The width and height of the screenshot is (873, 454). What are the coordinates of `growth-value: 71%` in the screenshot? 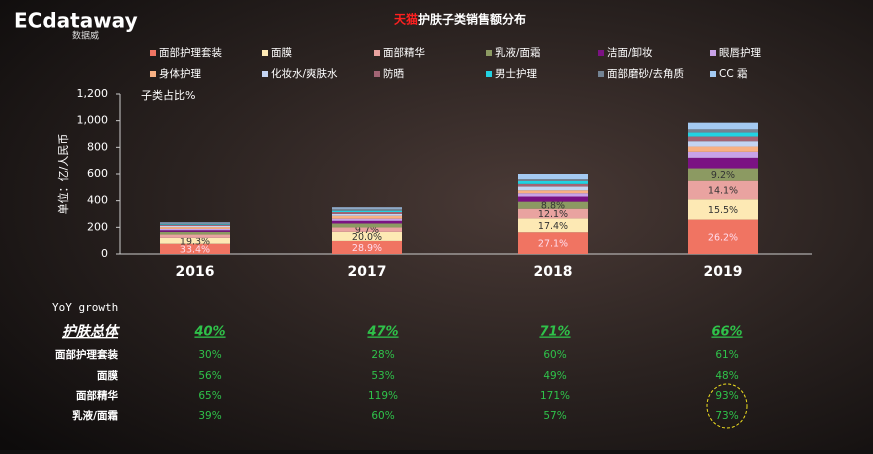 It's located at (554, 332).